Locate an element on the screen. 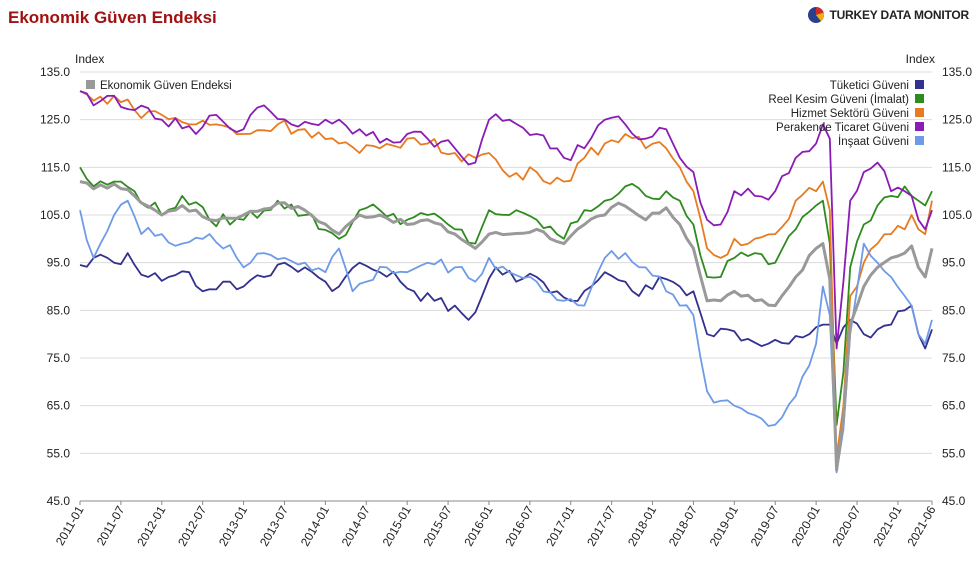  legend-label: Perakende Ticaret Güveni is located at coordinates (842, 128).